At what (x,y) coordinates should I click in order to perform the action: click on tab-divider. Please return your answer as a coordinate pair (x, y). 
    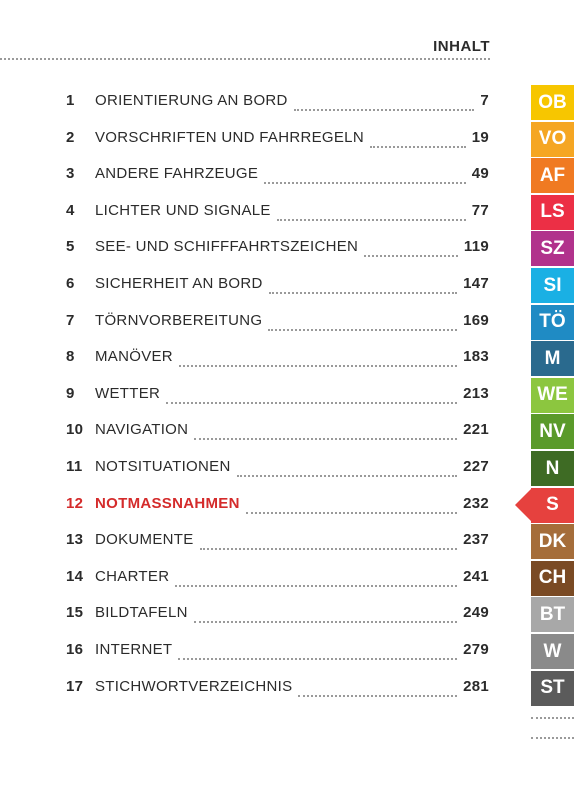
    Looking at the image, I should click on (552, 738).